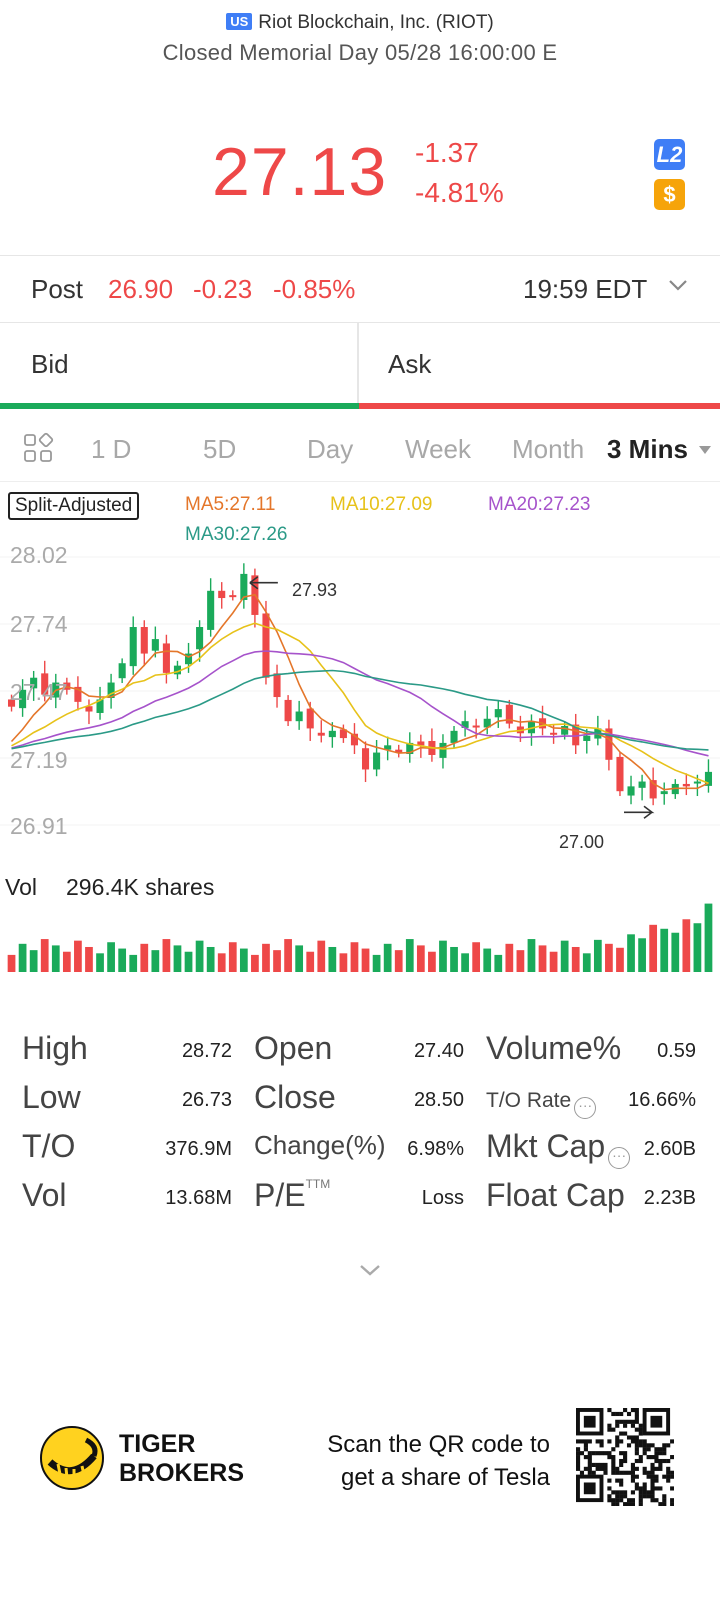  I want to click on stat-mkt-cap-value: 2.60B, so click(669, 1149).